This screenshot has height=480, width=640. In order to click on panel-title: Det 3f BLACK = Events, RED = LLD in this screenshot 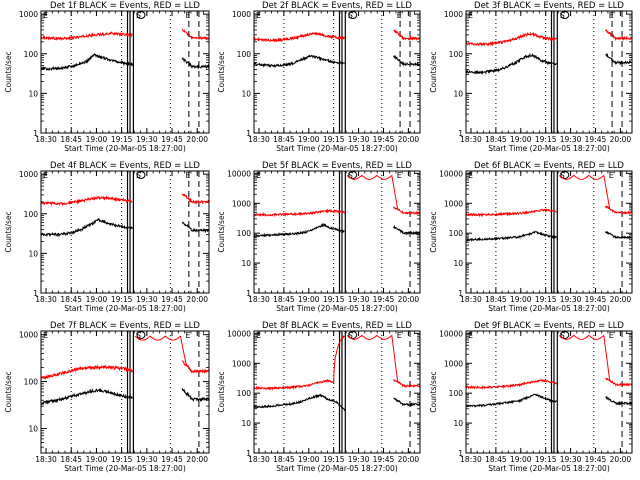, I will do `click(549, 6)`.